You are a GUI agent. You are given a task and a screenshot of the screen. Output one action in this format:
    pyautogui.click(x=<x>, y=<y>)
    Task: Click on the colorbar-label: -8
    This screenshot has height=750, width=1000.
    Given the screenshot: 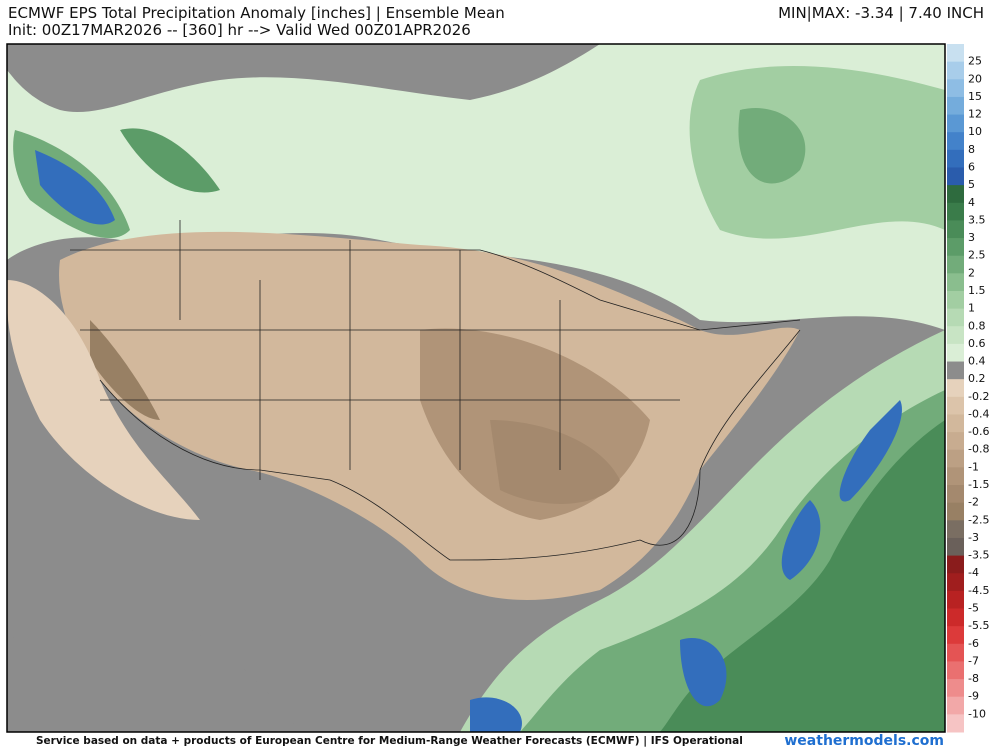 What is the action you would take?
    pyautogui.click(x=973, y=678)
    